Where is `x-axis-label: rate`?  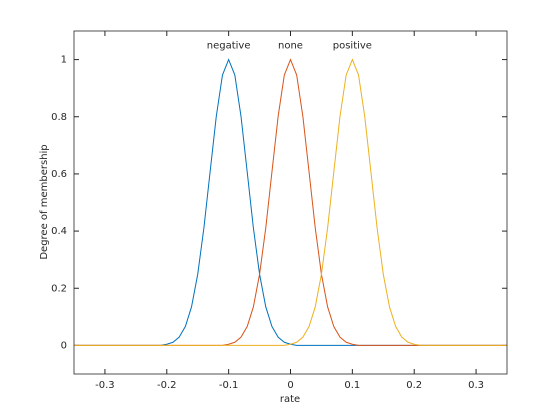 x-axis-label: rate is located at coordinates (290, 399).